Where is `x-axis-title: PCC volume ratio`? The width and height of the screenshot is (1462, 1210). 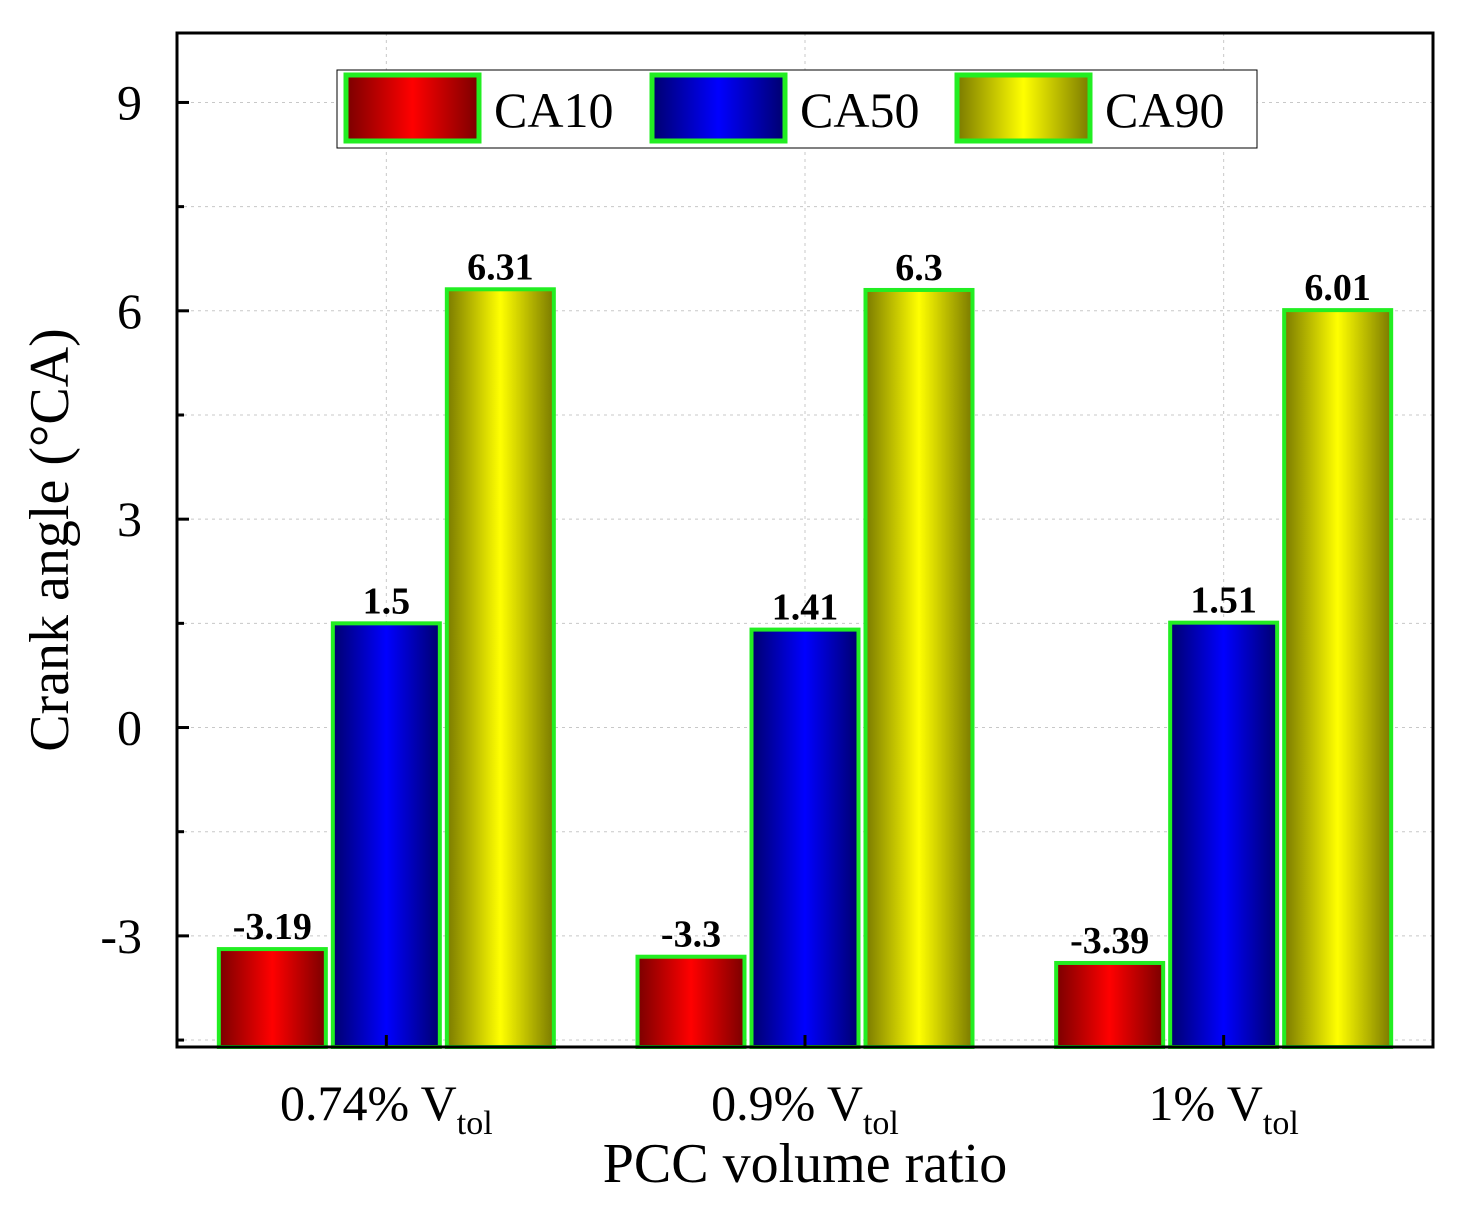 x-axis-title: PCC volume ratio is located at coordinates (805, 1164).